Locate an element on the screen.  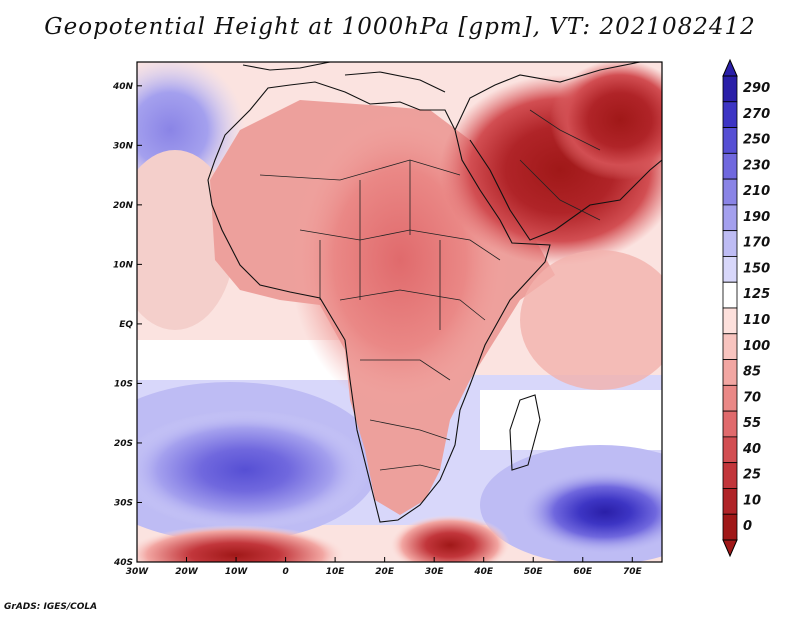
colorbar-label: 40 is located at coordinates (751, 449).